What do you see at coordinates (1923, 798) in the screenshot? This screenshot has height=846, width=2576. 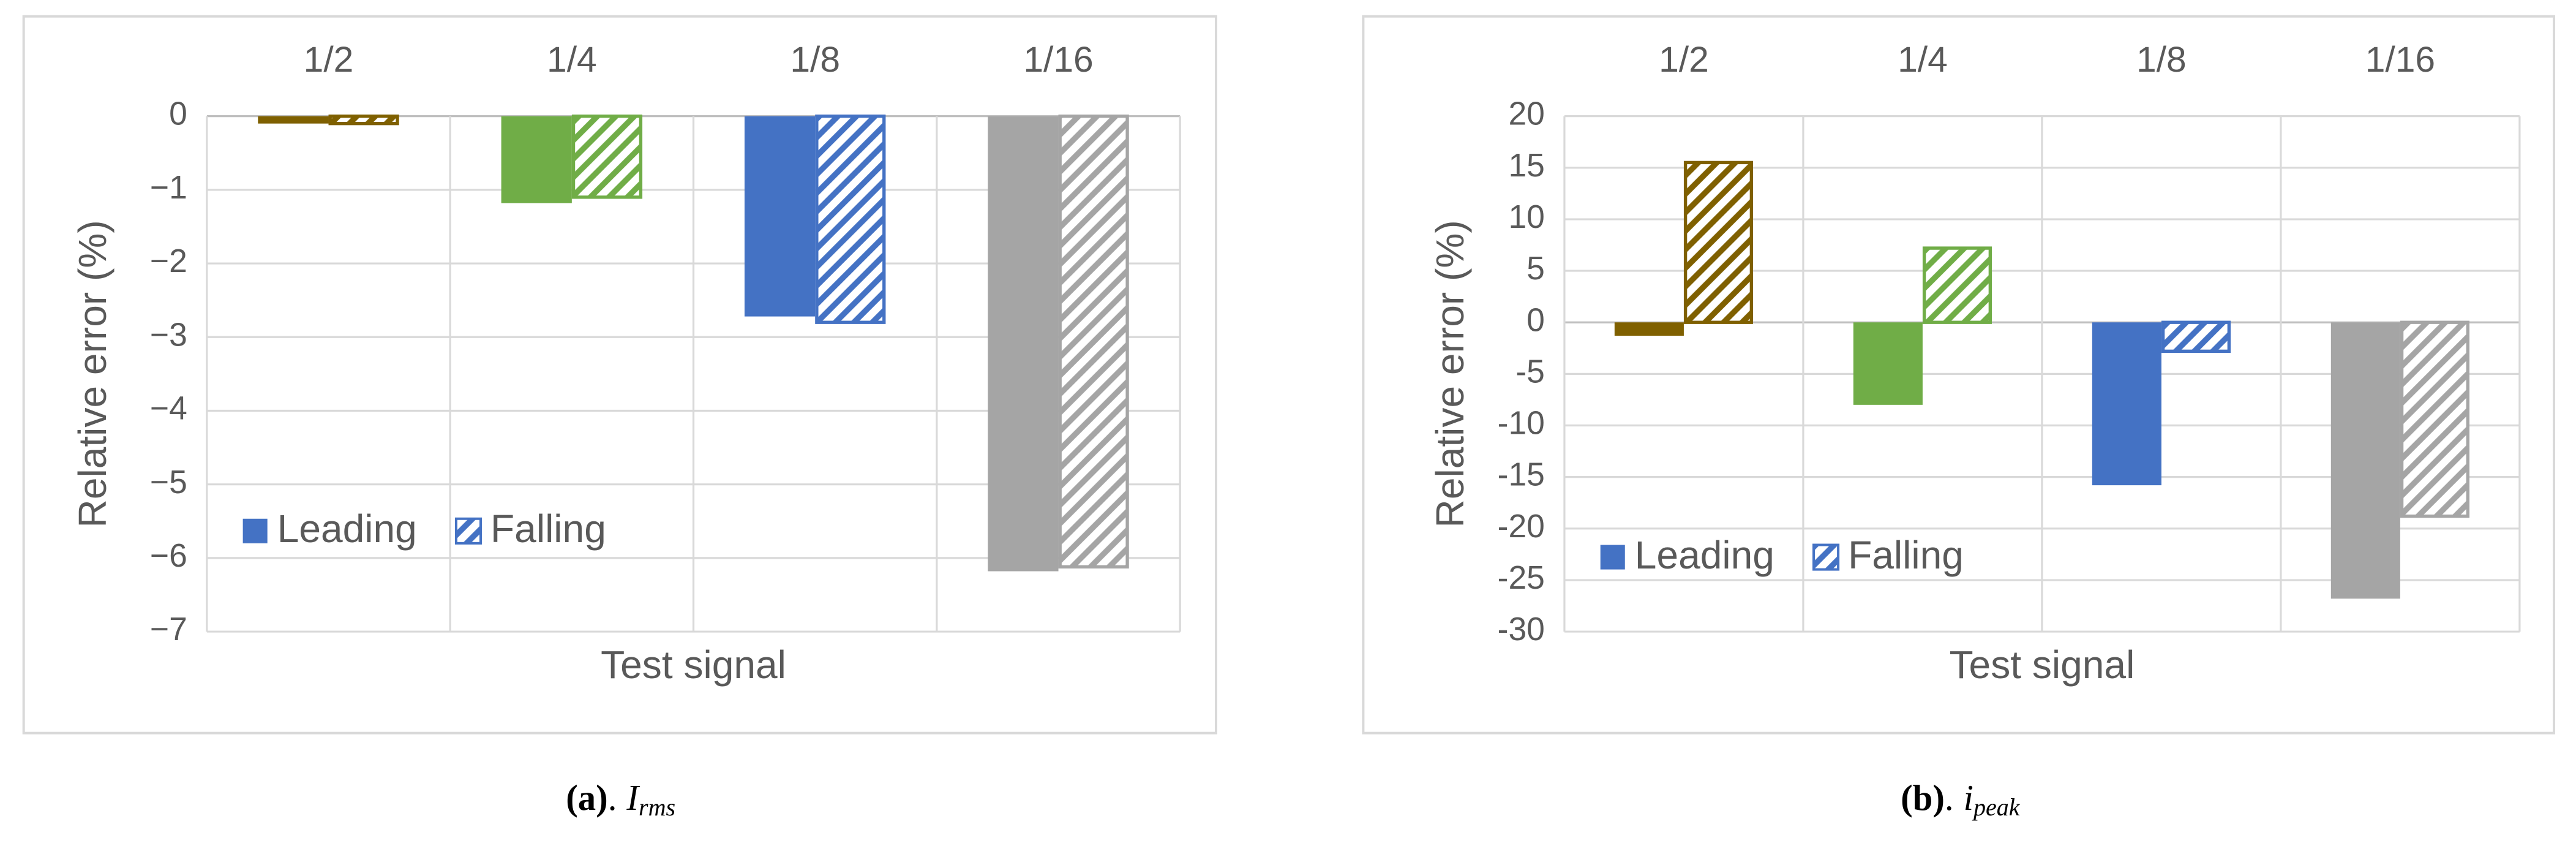 I see `caption-label: (b)` at bounding box center [1923, 798].